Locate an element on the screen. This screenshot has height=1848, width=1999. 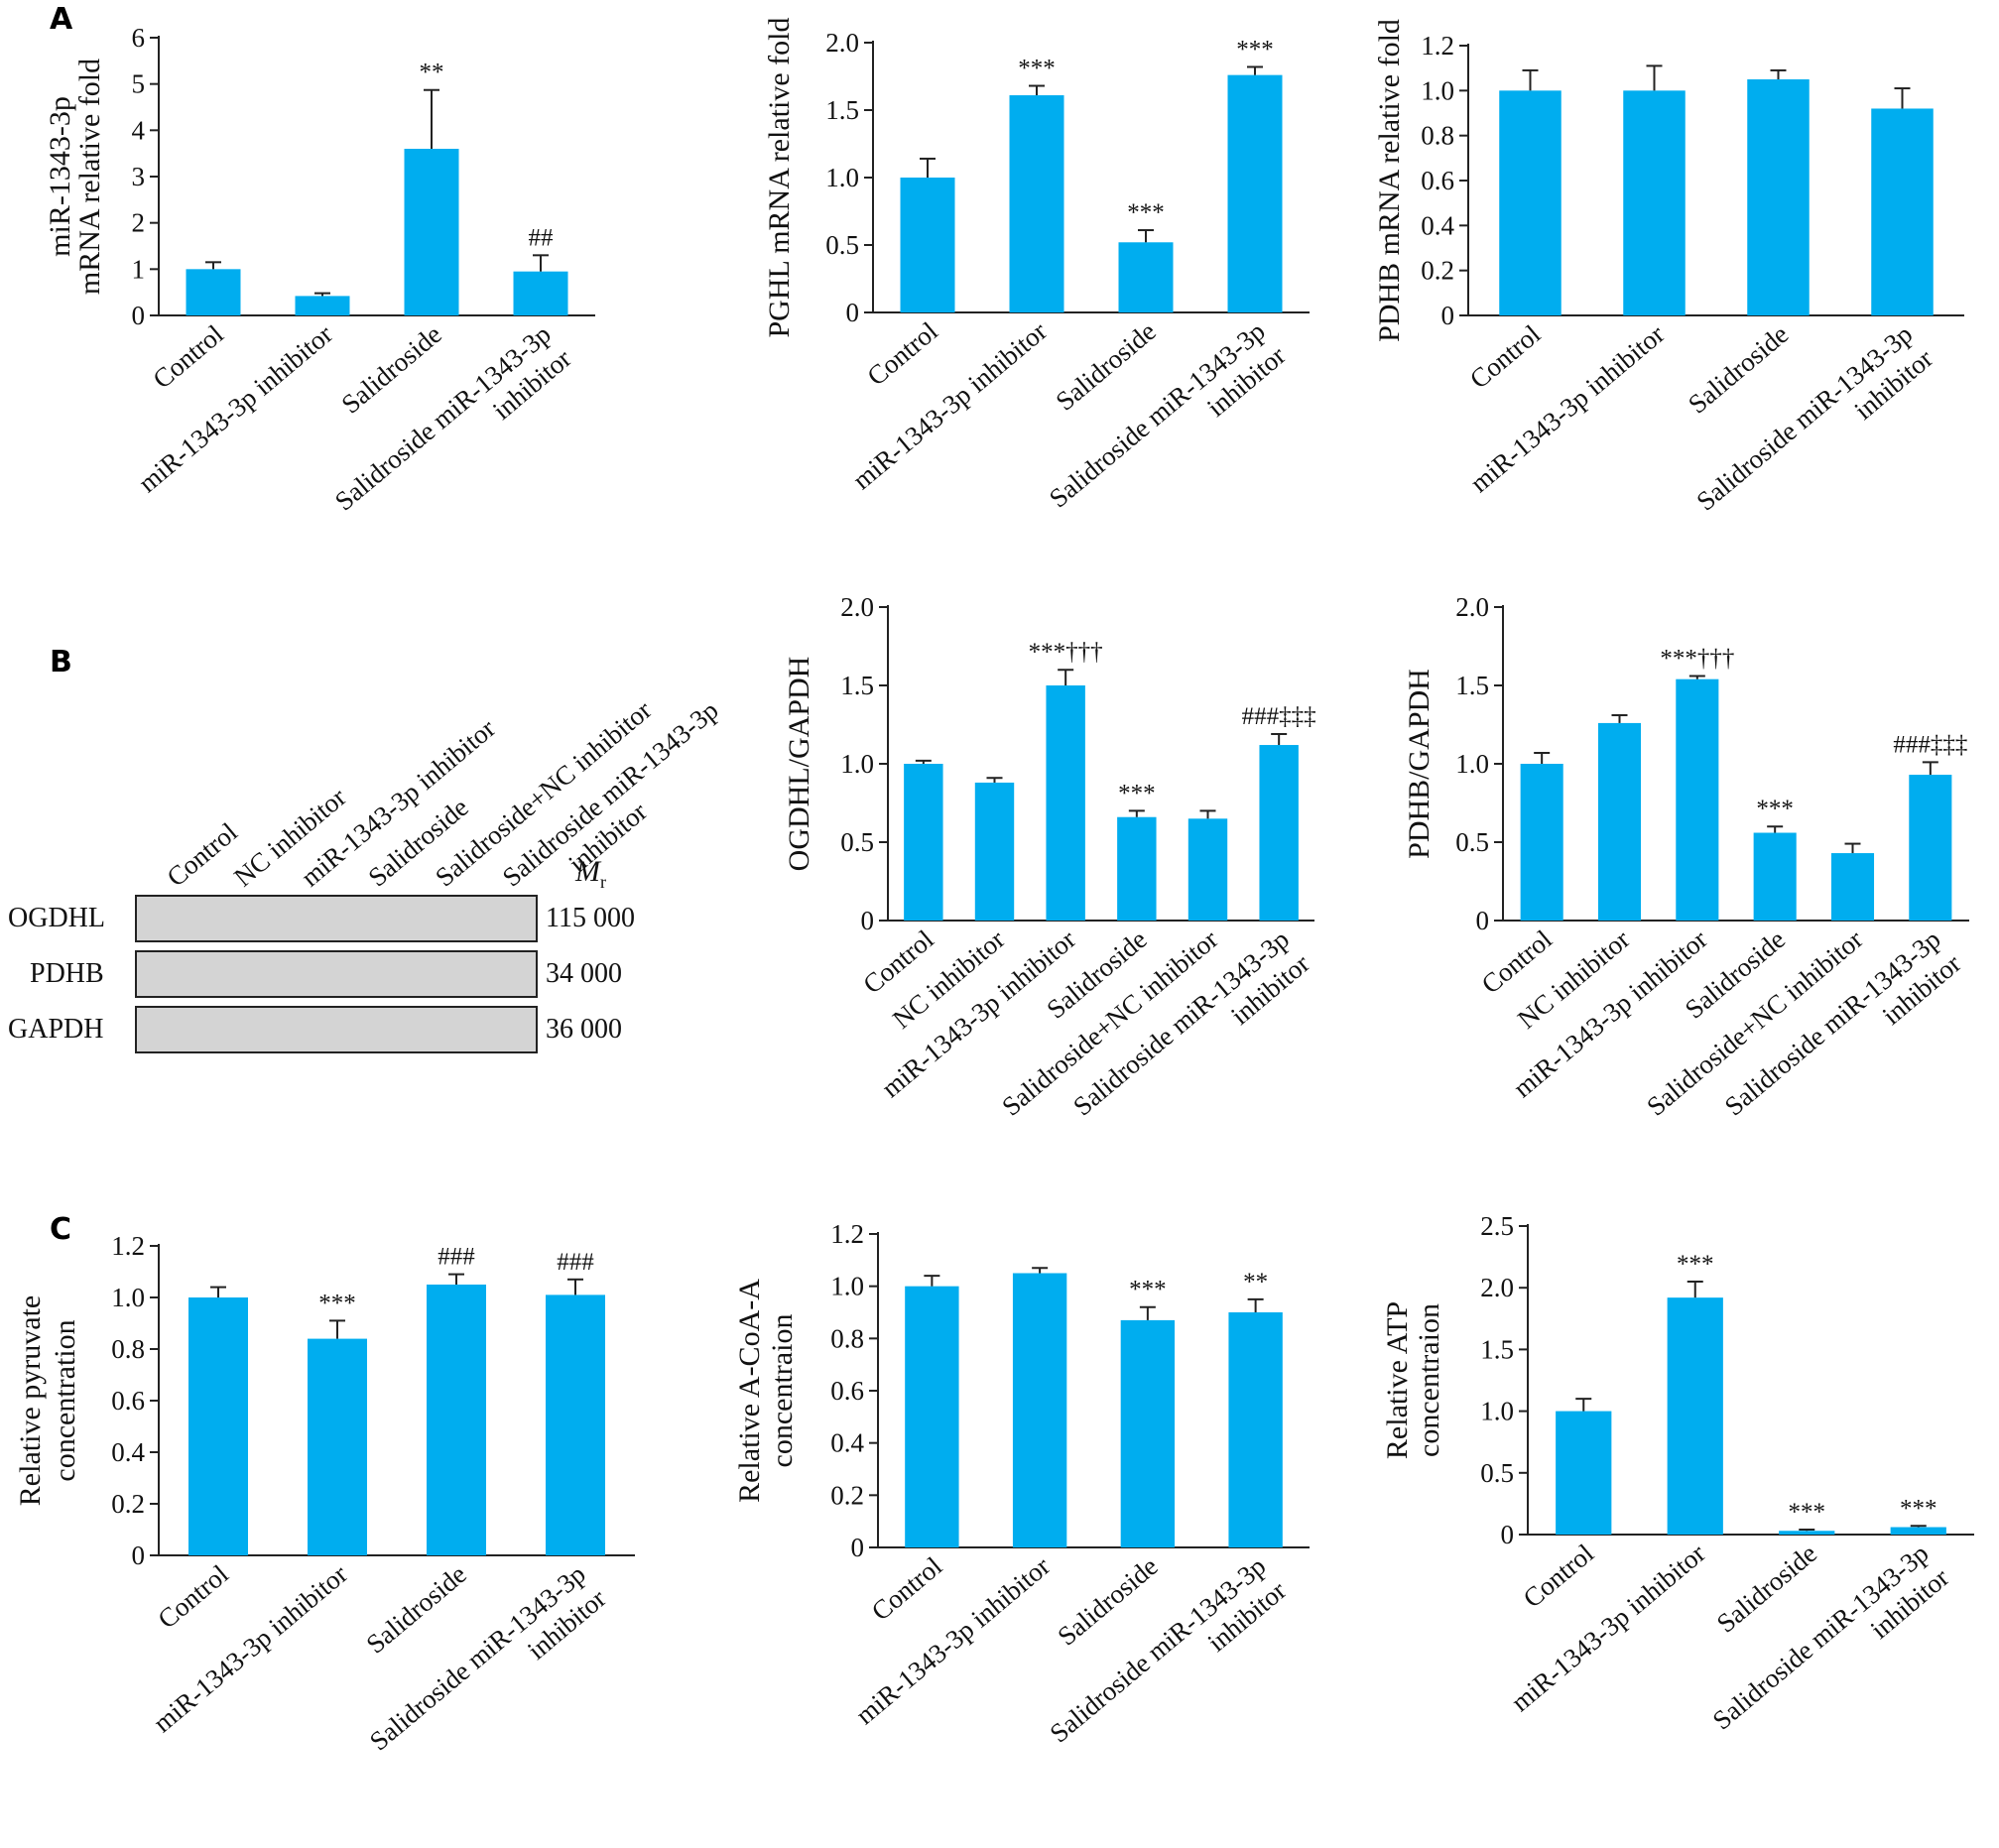
significance-label: ## is located at coordinates (542, 237).